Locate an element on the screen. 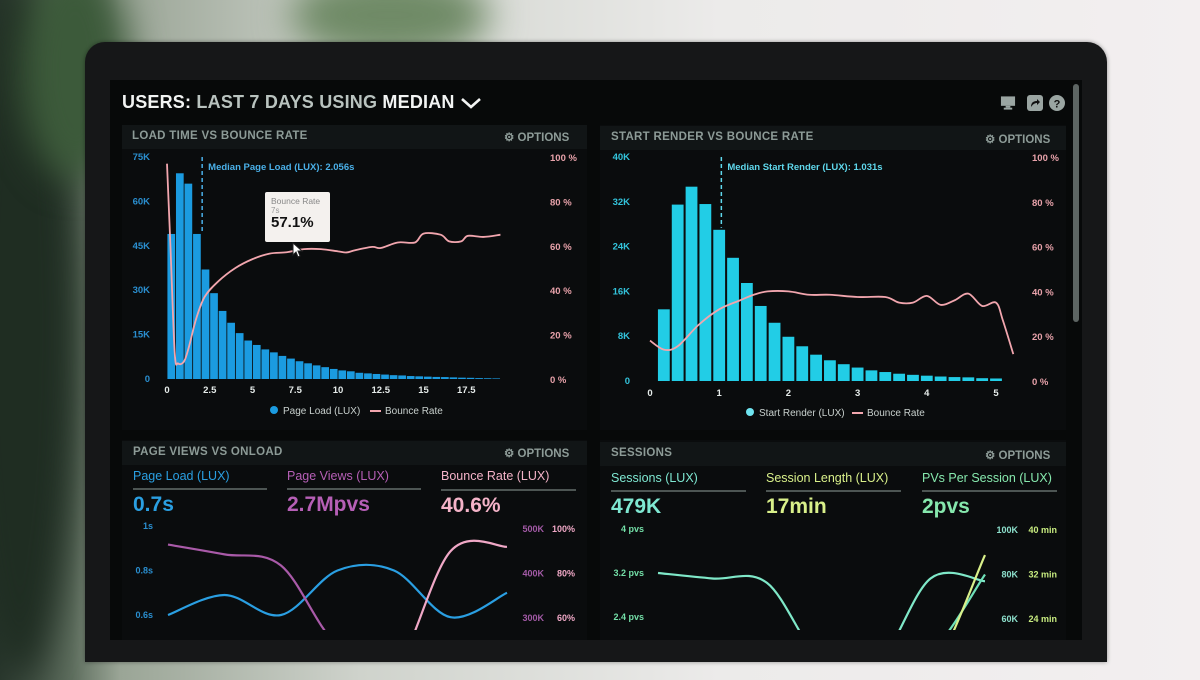 This screenshot has width=1200, height=680. chevron-down-icon is located at coordinates (471, 103).